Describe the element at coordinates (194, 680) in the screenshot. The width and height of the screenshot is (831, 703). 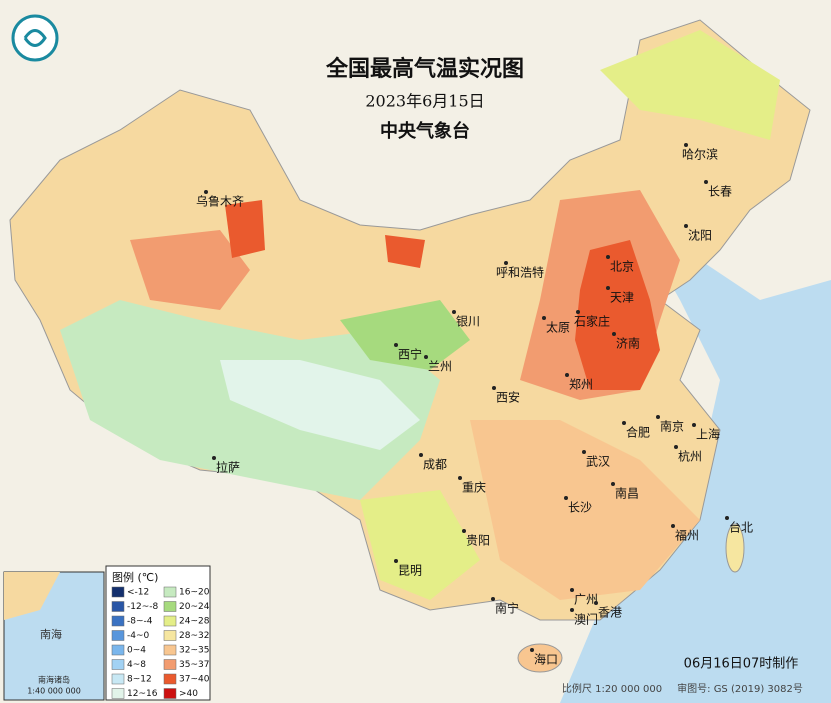
I see `legend-label: 37~40` at that location.